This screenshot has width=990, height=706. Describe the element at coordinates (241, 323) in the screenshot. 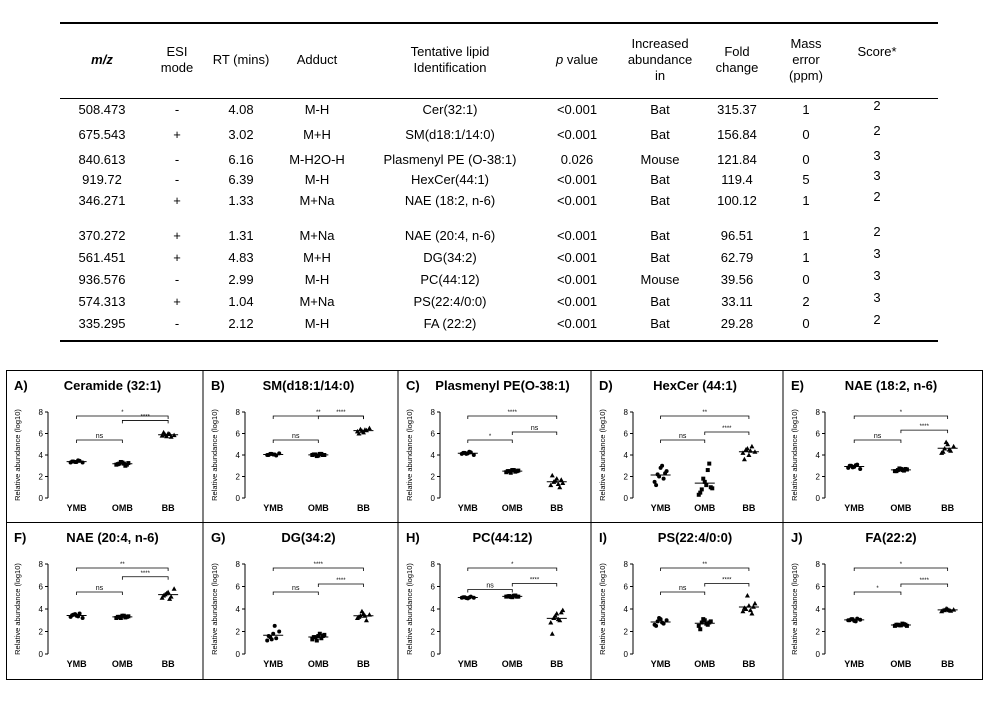

I see `table-cell: 2.12` at that location.